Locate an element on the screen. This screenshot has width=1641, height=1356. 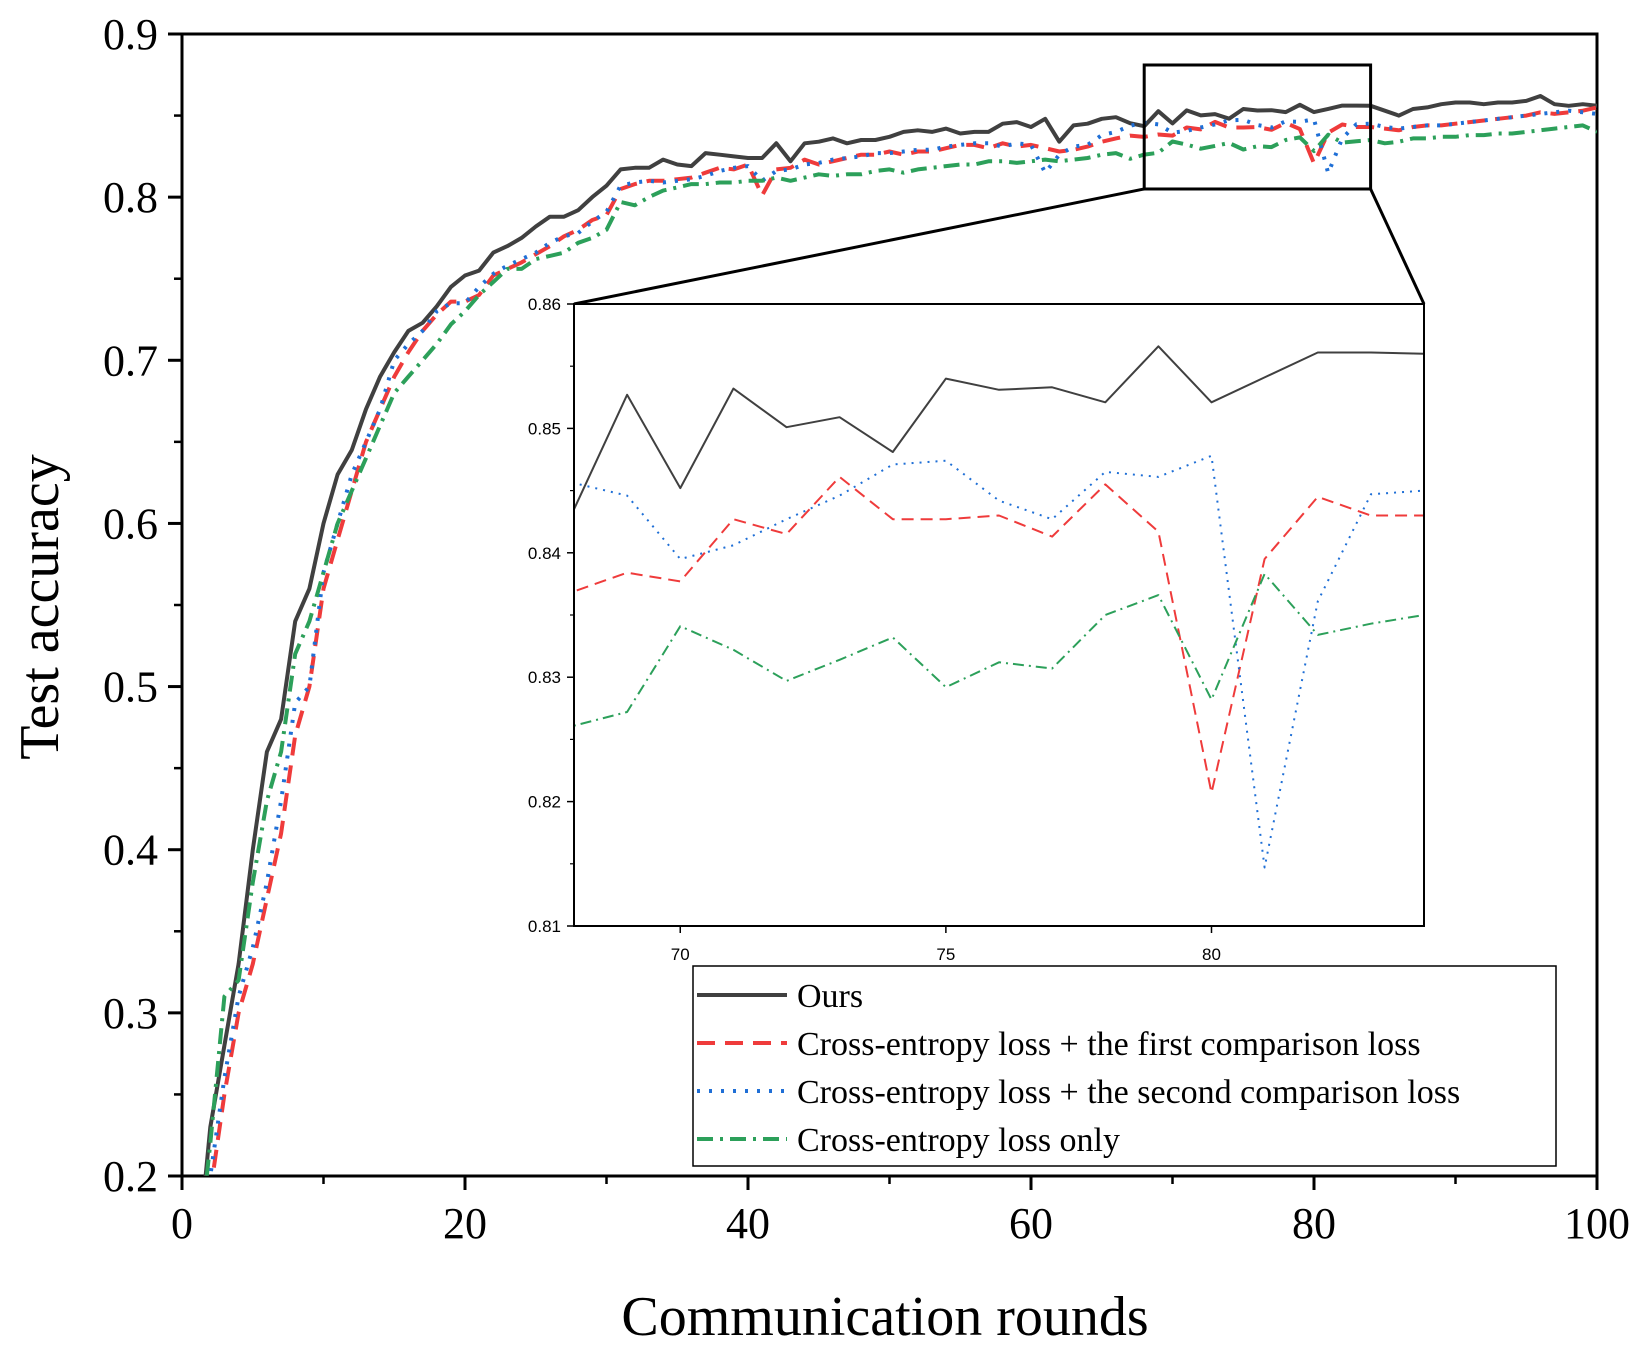
inset-y-tick-label: 0.86 is located at coordinates (544, 304).